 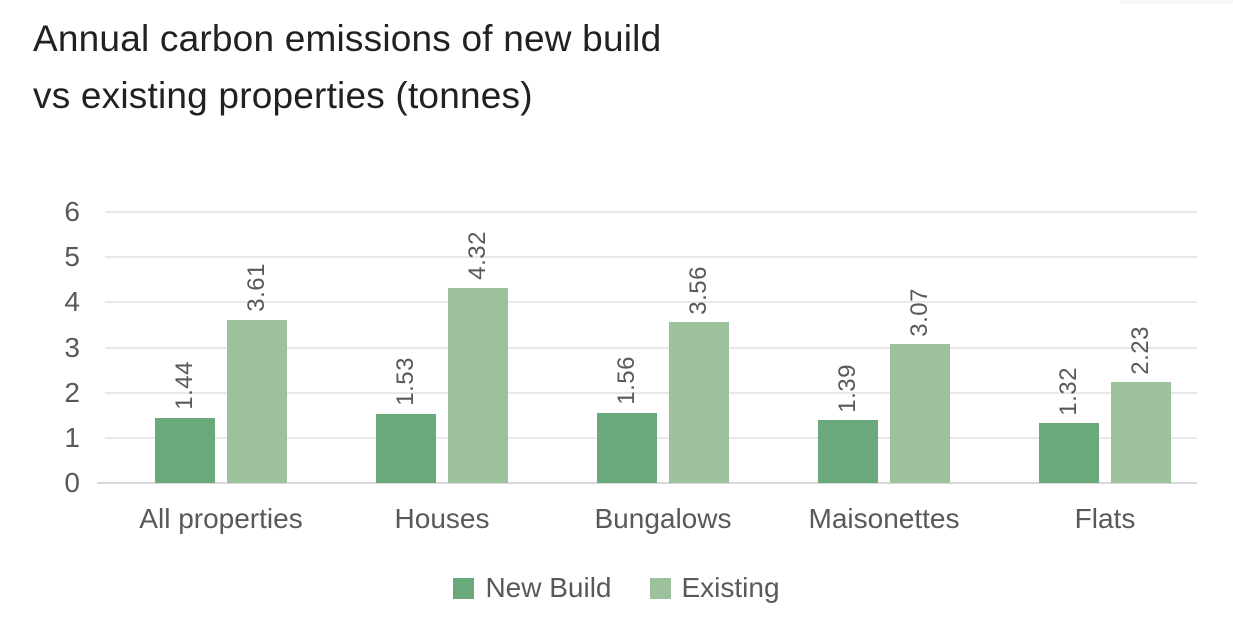 I want to click on y-tick-label: 1, so click(x=72, y=437).